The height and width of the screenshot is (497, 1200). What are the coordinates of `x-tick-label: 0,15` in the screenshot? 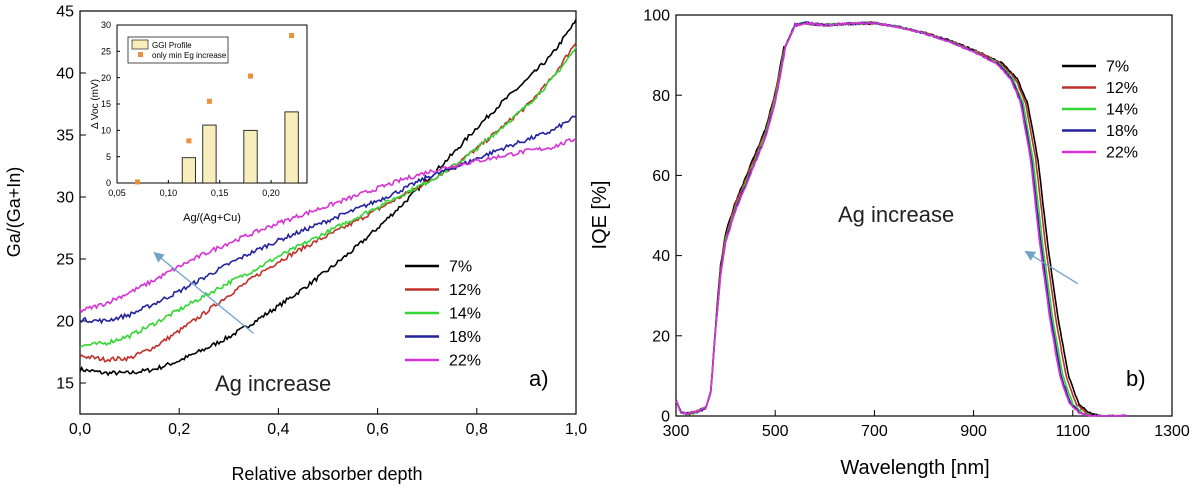 It's located at (220, 193).